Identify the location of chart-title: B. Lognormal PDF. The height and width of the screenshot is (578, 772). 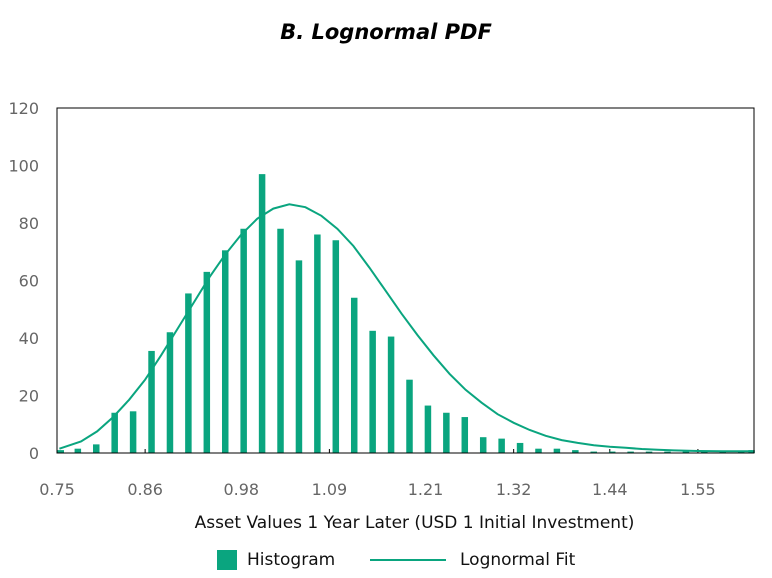
(386, 32).